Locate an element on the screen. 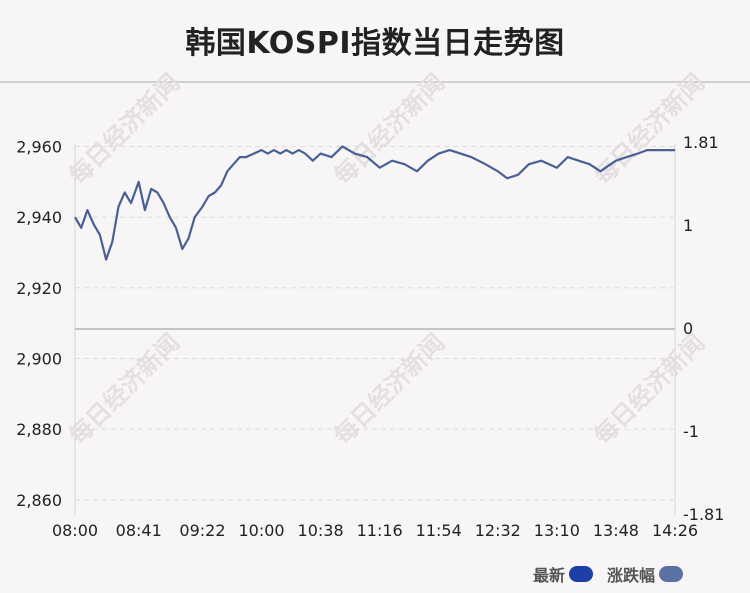  x-tick-label: 13:10 is located at coordinates (557, 530).